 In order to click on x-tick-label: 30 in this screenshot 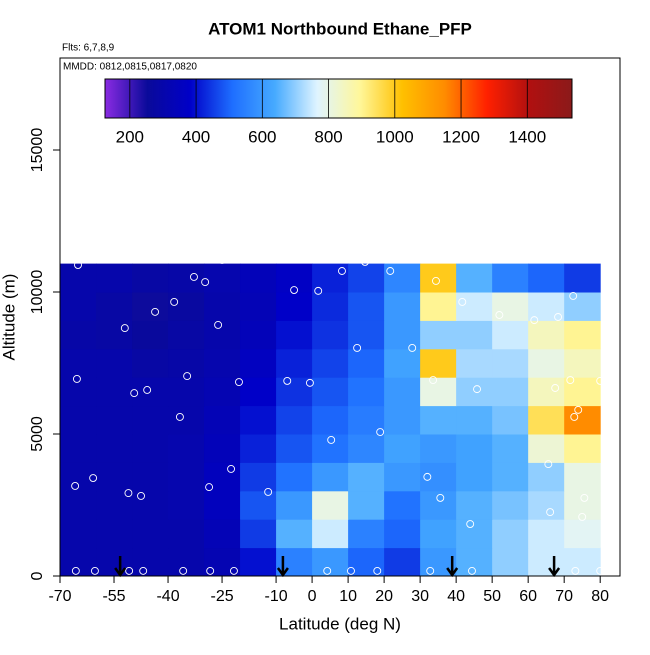, I will do `click(420, 596)`.